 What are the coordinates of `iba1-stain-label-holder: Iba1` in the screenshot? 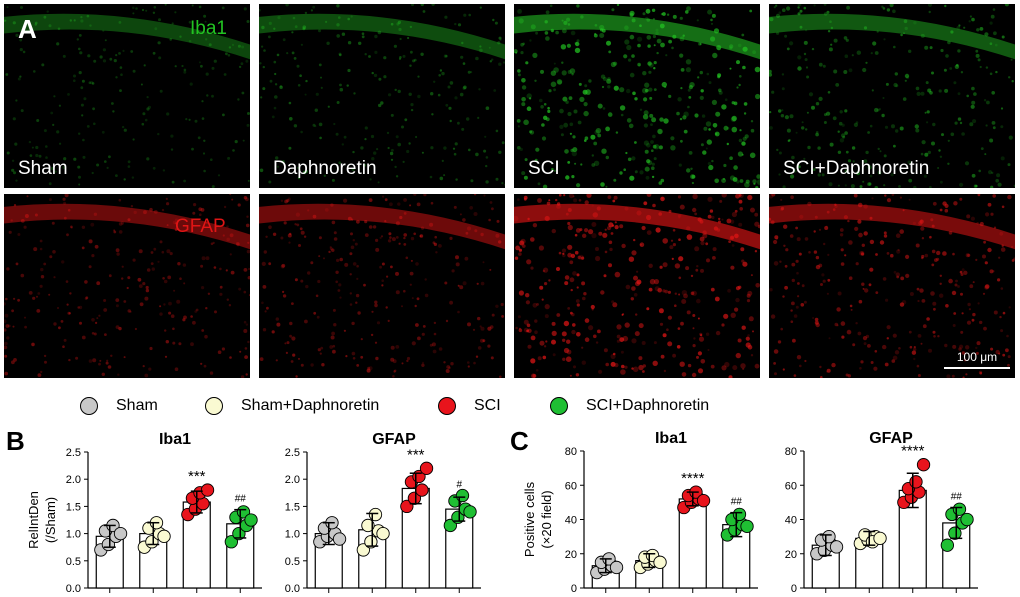 It's located at (220, 31).